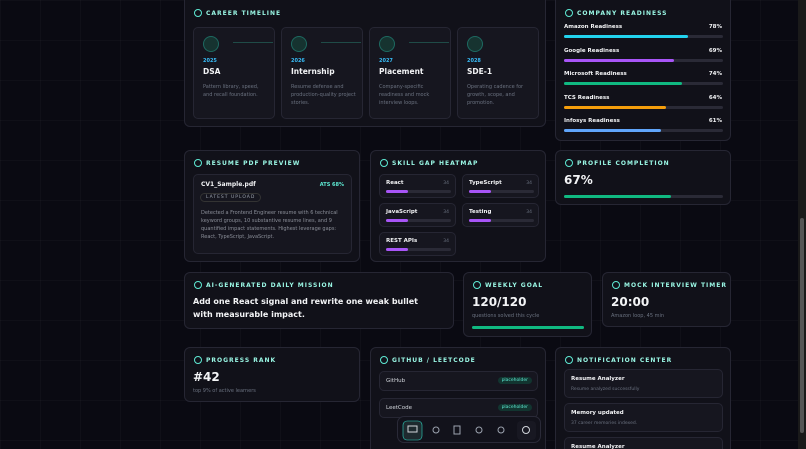 The image size is (806, 449). What do you see at coordinates (402, 241) in the screenshot?
I see `skill-name: REST APIs` at bounding box center [402, 241].